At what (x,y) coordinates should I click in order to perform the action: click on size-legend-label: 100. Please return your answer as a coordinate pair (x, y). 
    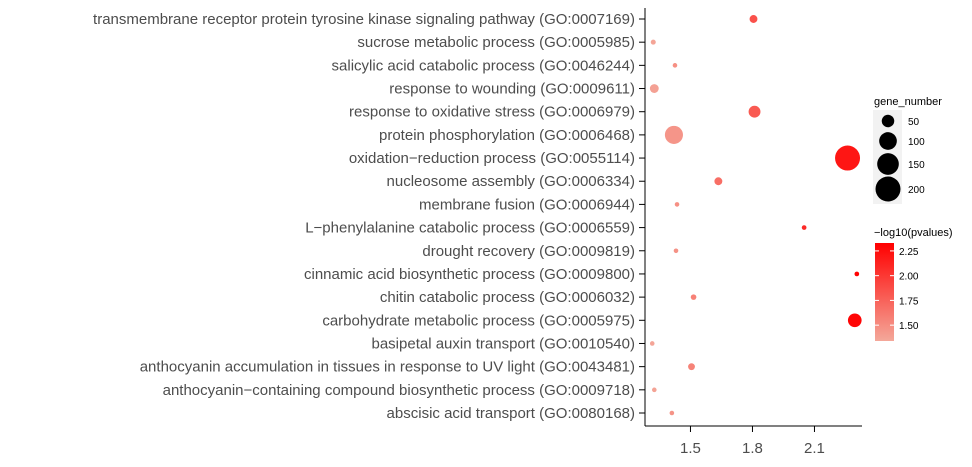
    Looking at the image, I should click on (916, 142).